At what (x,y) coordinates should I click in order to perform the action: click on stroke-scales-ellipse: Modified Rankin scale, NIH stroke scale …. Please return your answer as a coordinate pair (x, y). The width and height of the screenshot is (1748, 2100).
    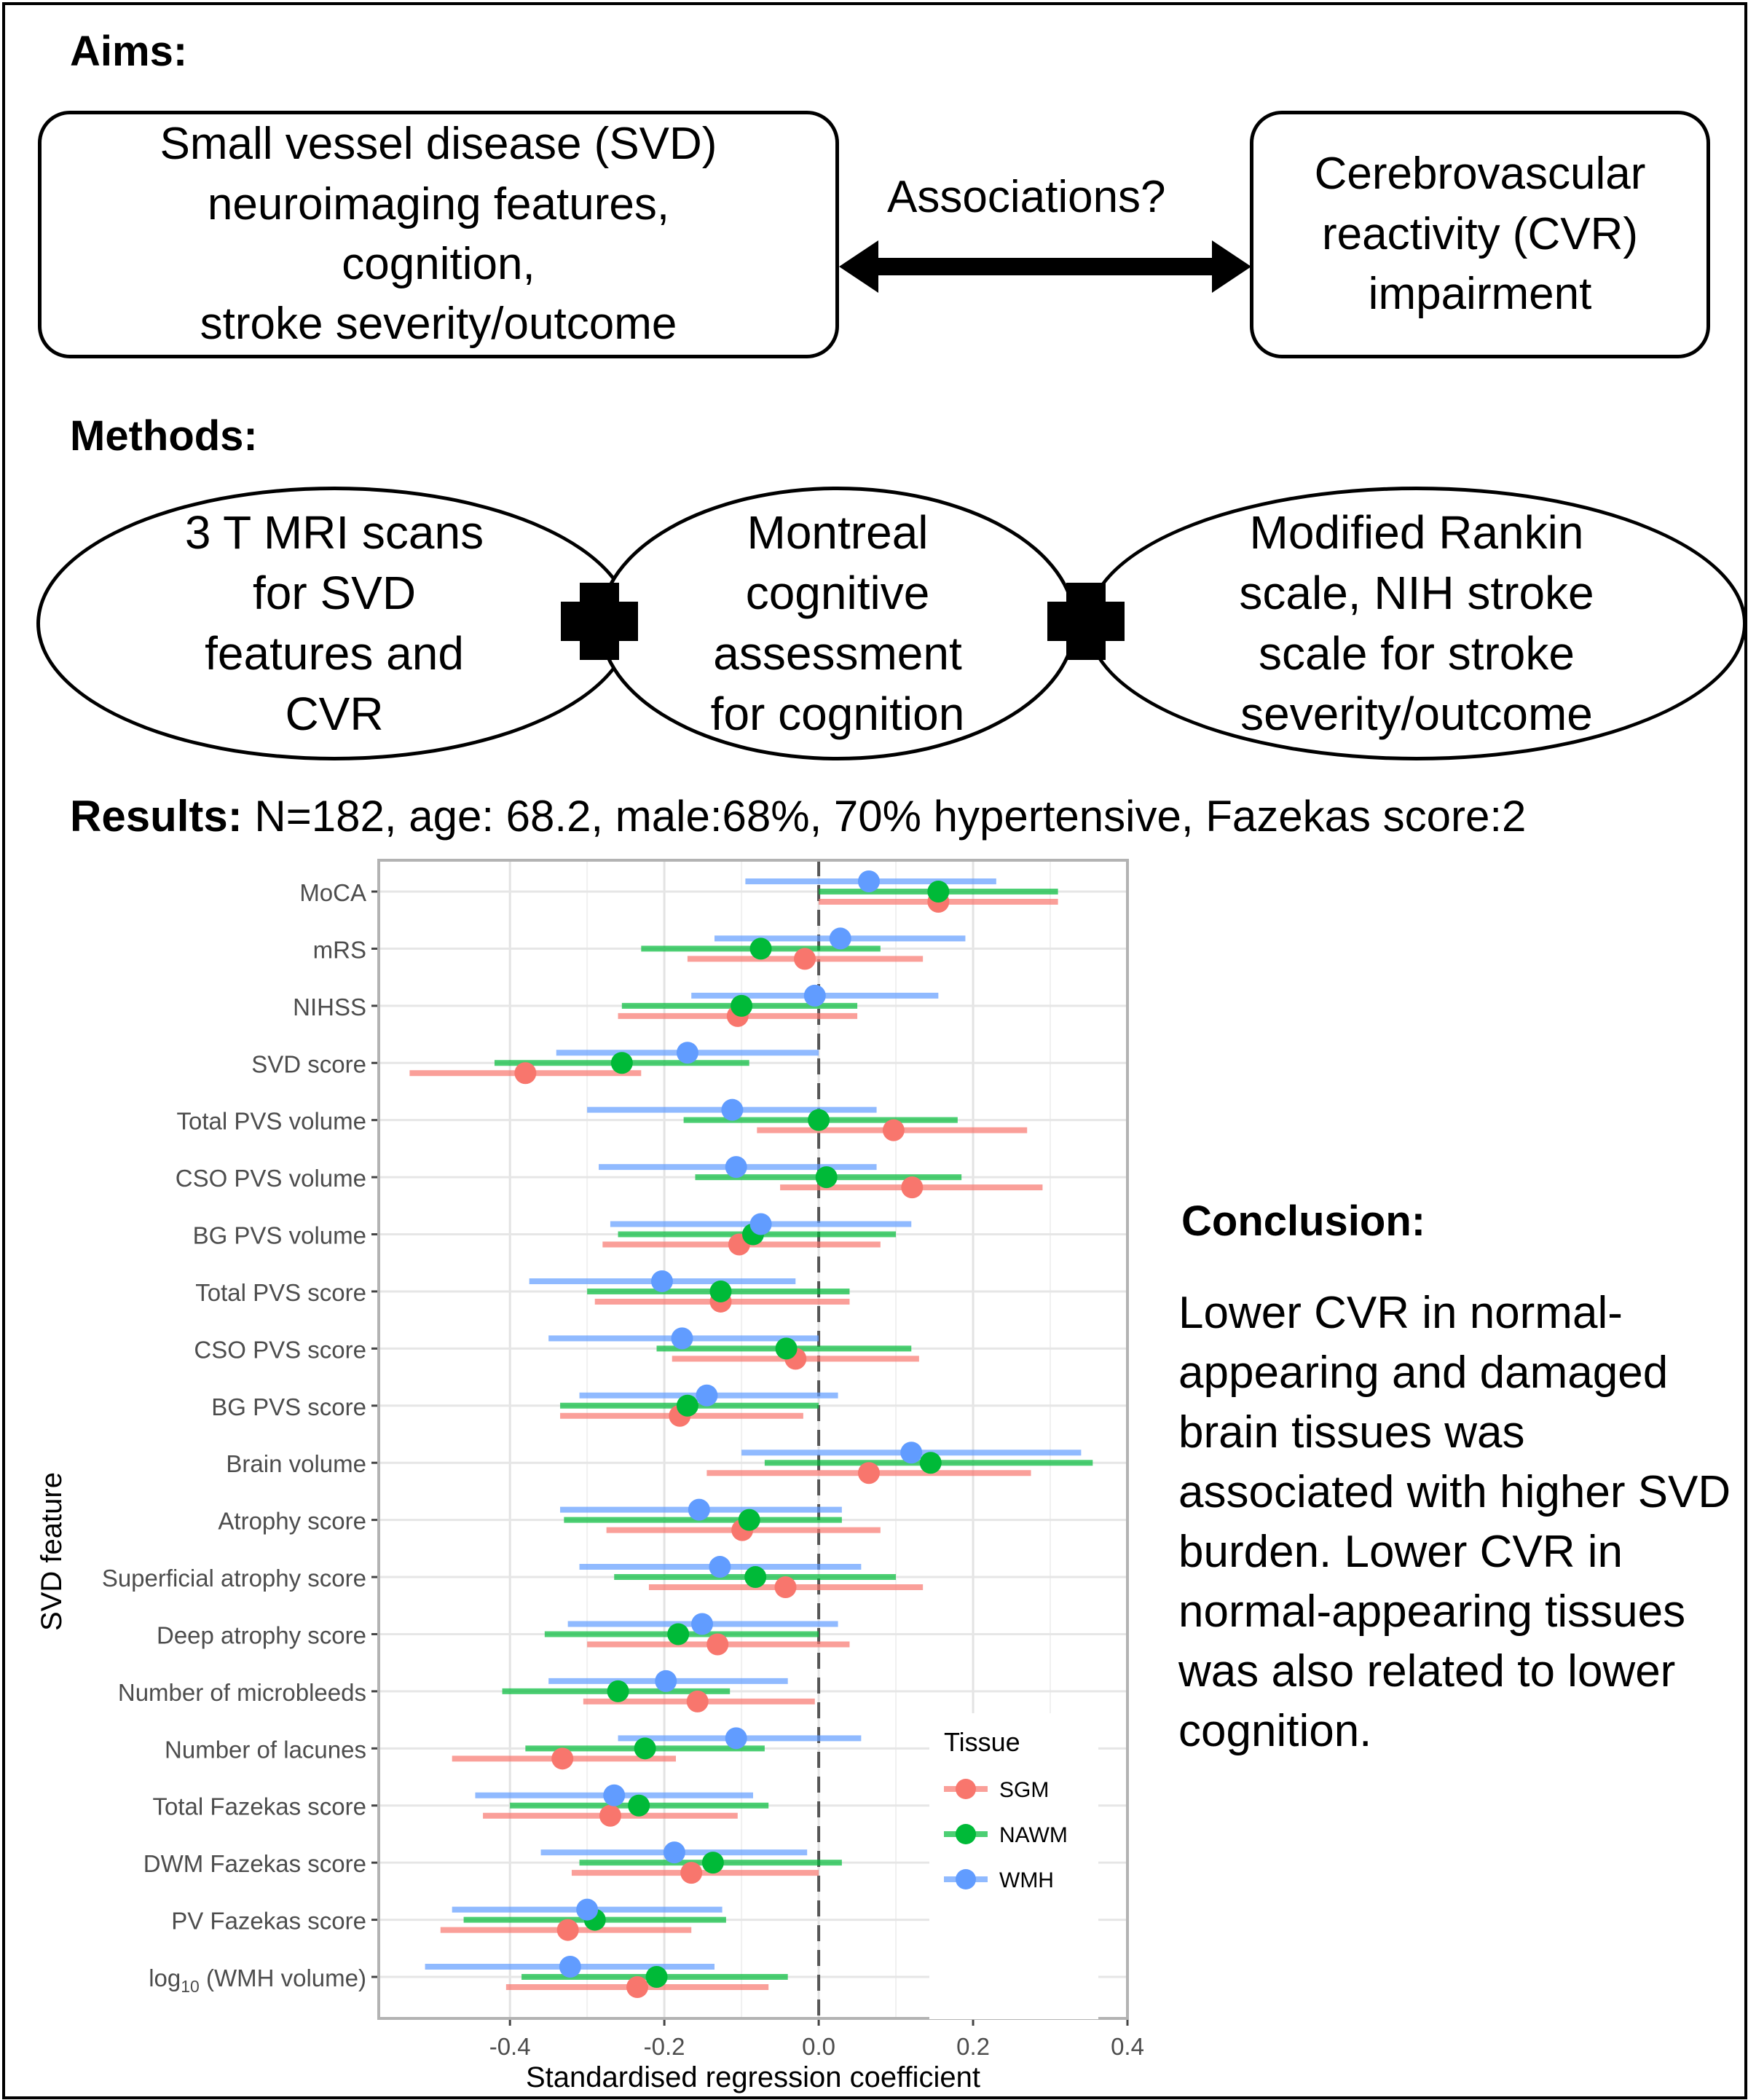
    Looking at the image, I should click on (1417, 623).